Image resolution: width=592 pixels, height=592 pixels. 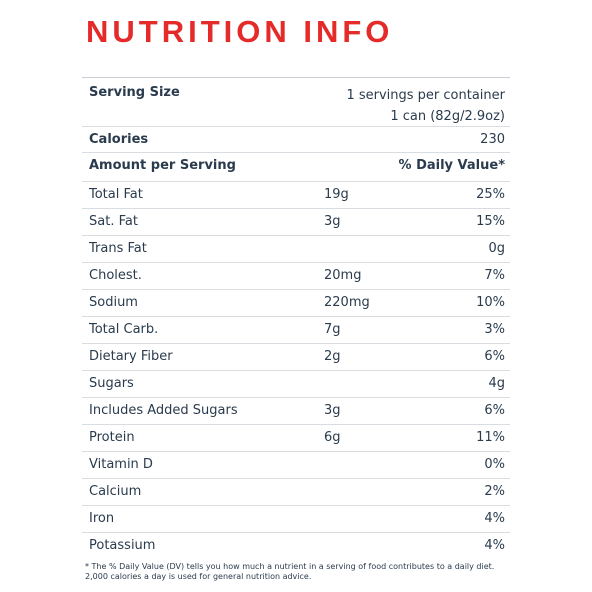 What do you see at coordinates (494, 491) in the screenshot?
I see `nutrient-daily-value: 2%` at bounding box center [494, 491].